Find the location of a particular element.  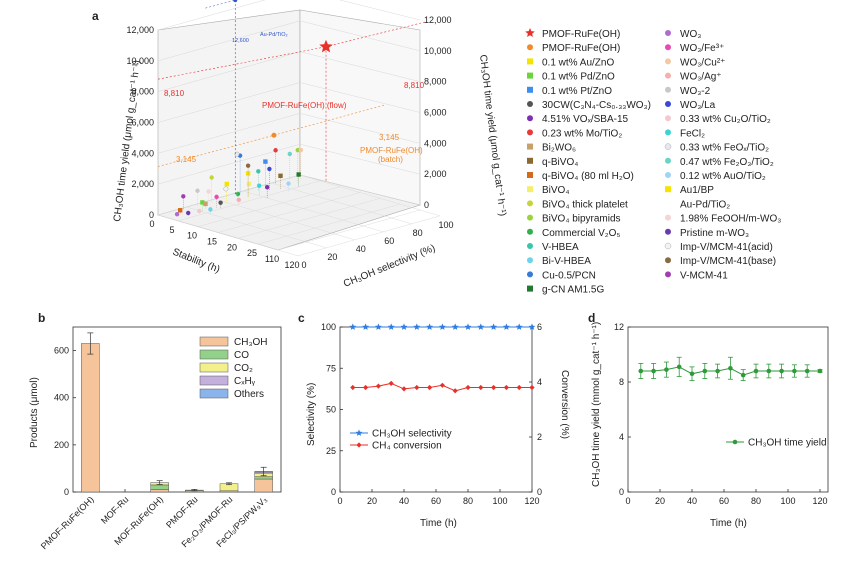

panel-a-ztick-right: 4,000 is located at coordinates (435, 143).